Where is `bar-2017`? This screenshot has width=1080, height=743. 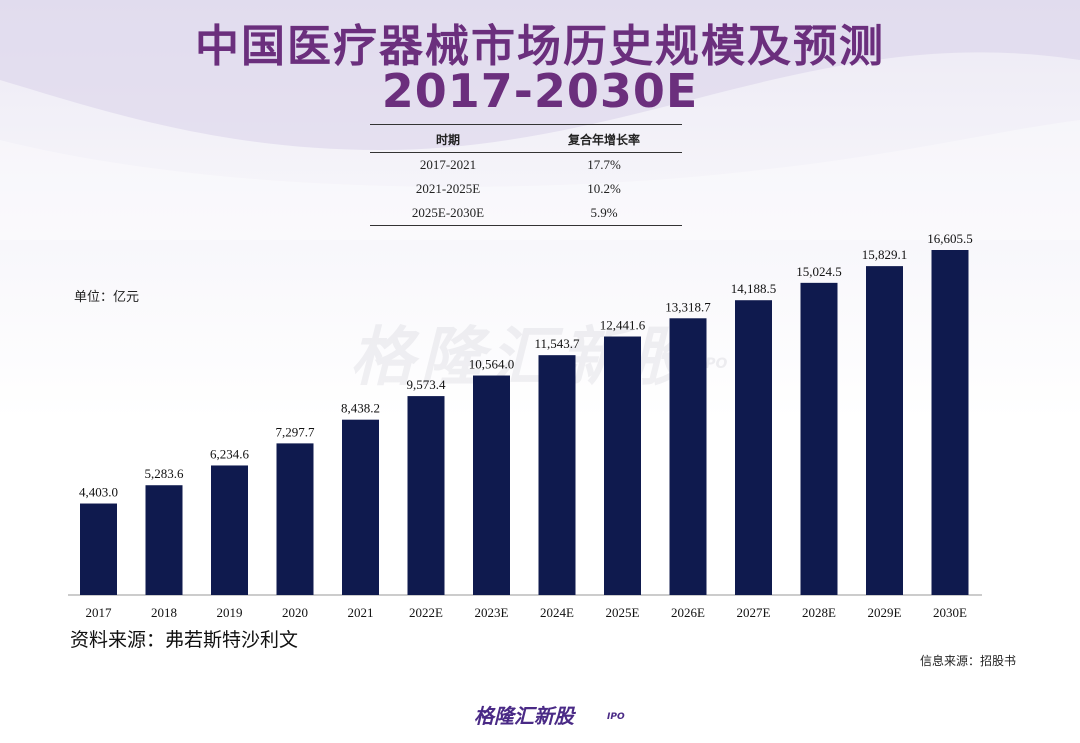 bar-2017 is located at coordinates (98, 549).